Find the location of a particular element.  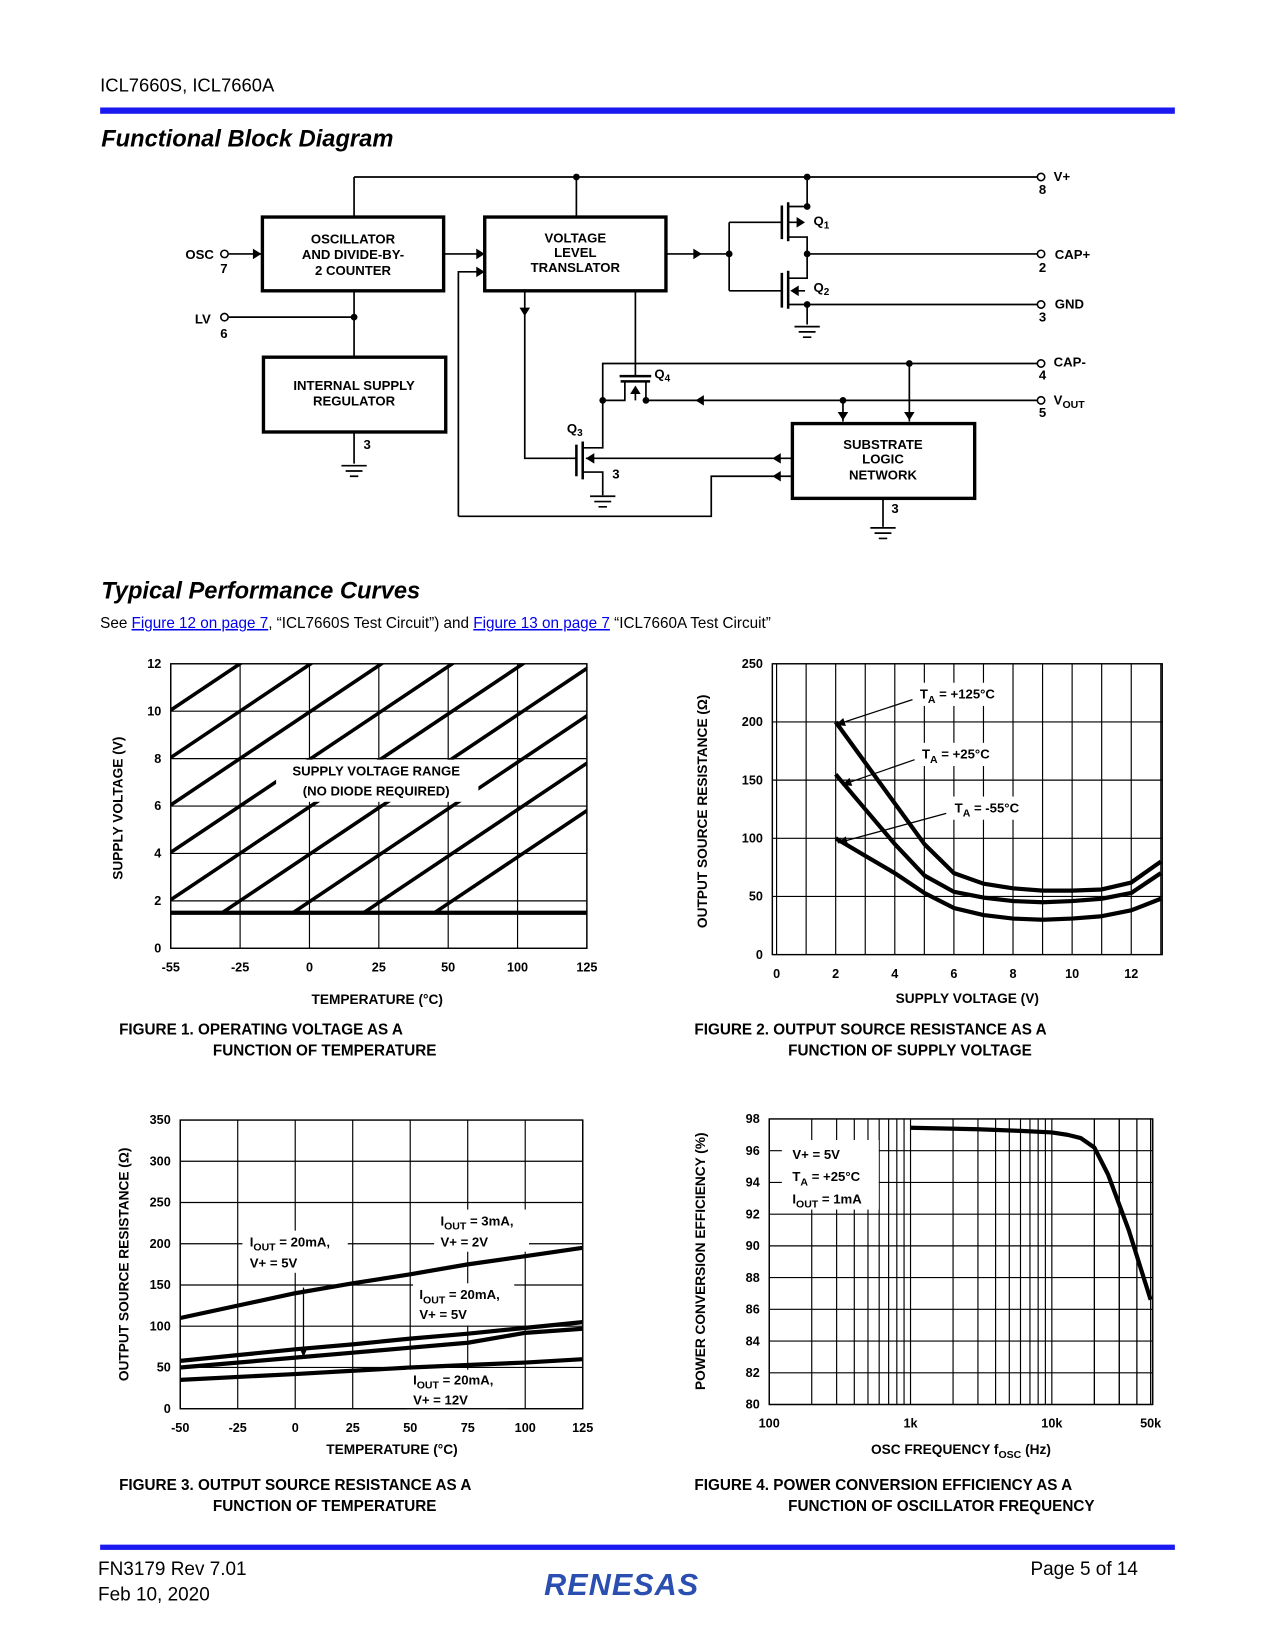

y-tick-label: 250 is located at coordinates (160, 1203).